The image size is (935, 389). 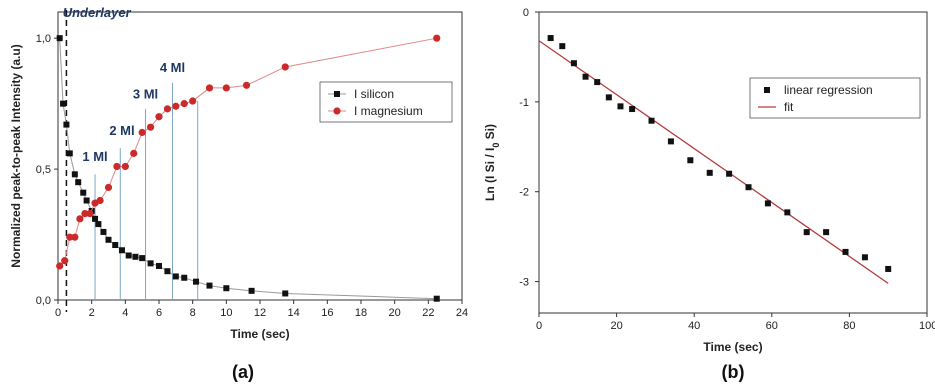 What do you see at coordinates (145, 93) in the screenshot?
I see `annotation-monolayer: 3 Ml` at bounding box center [145, 93].